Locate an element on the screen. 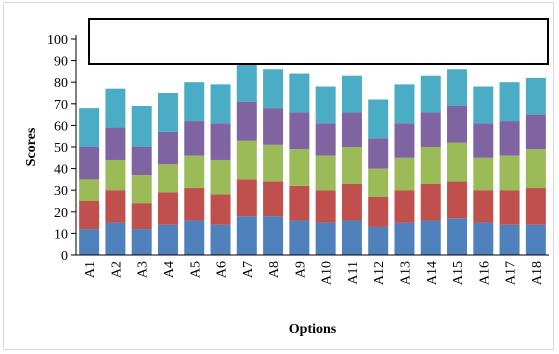 The image size is (559, 354). bar-segment-a7-s5 is located at coordinates (246, 81).